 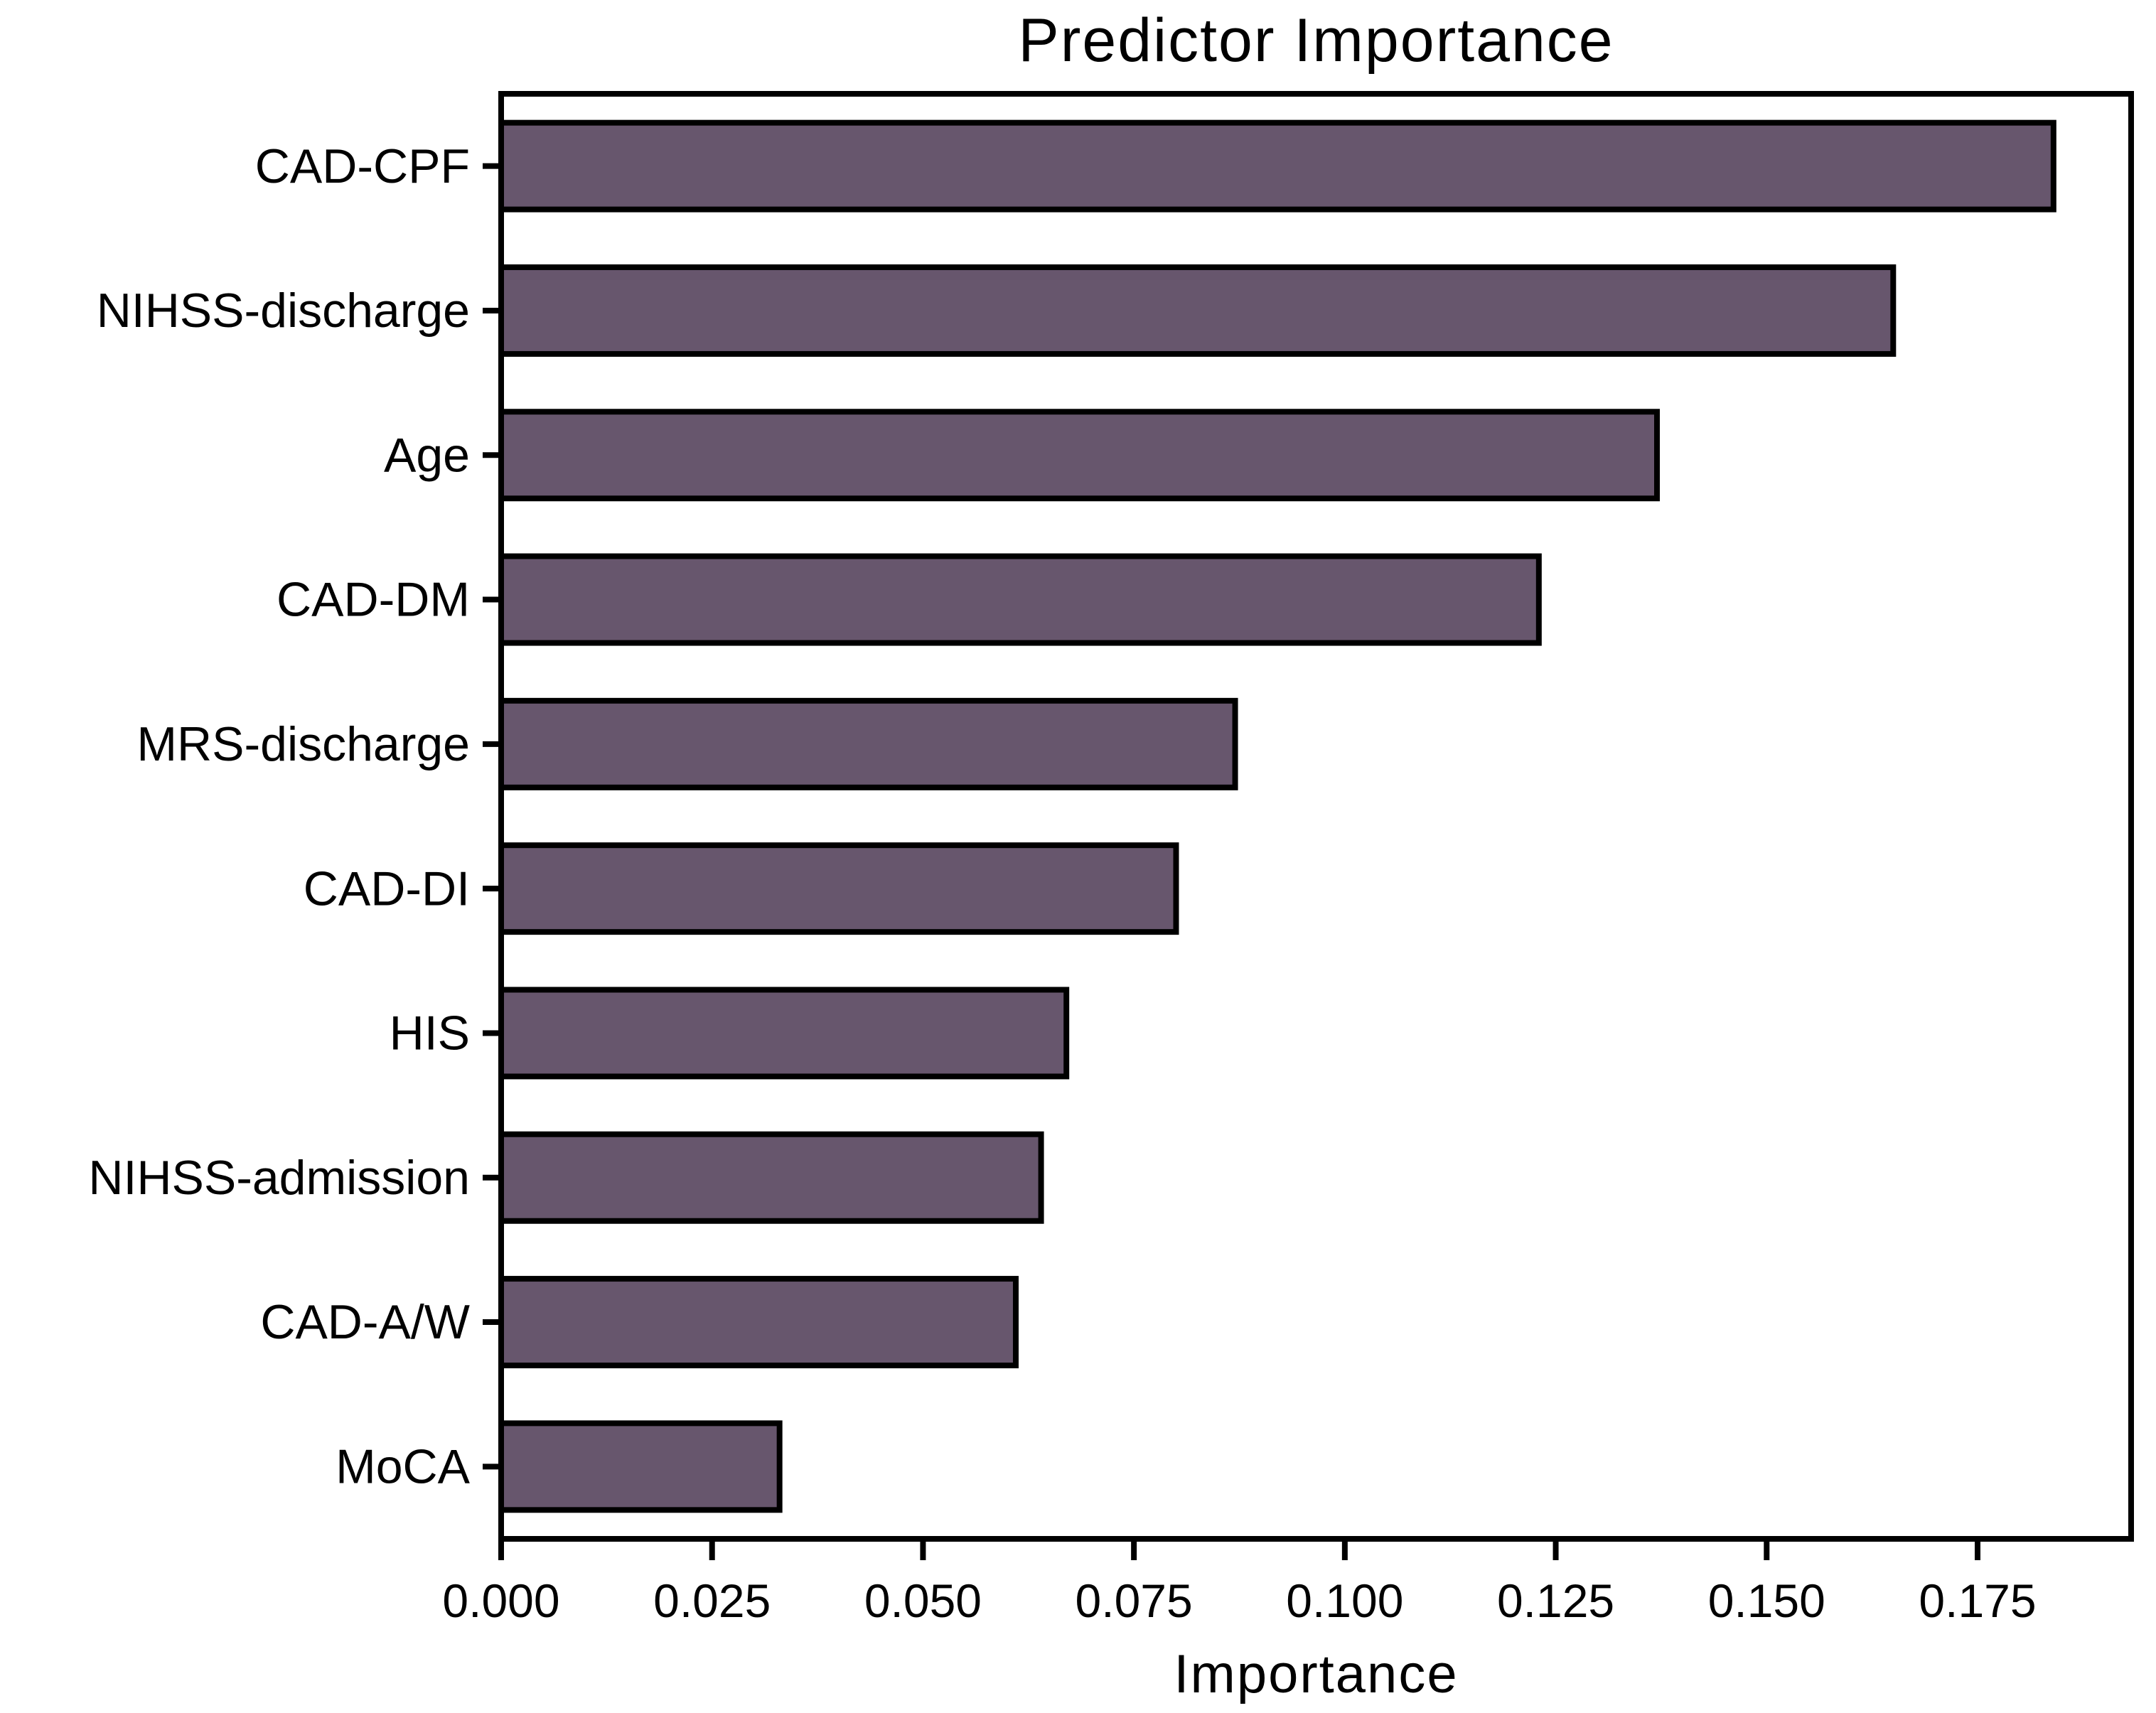 I want to click on chart-title: Predictor Importance, so click(x=1316, y=40).